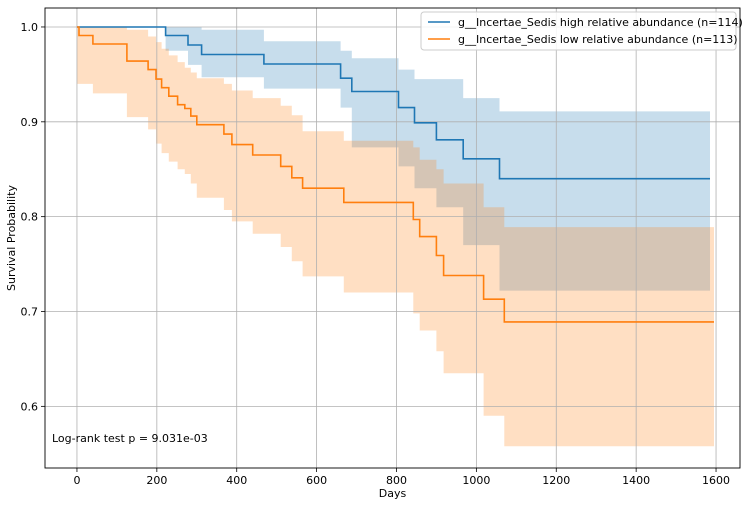 This screenshot has height=505, width=746. Describe the element at coordinates (393, 493) in the screenshot. I see `x-axis-label: Days` at that location.